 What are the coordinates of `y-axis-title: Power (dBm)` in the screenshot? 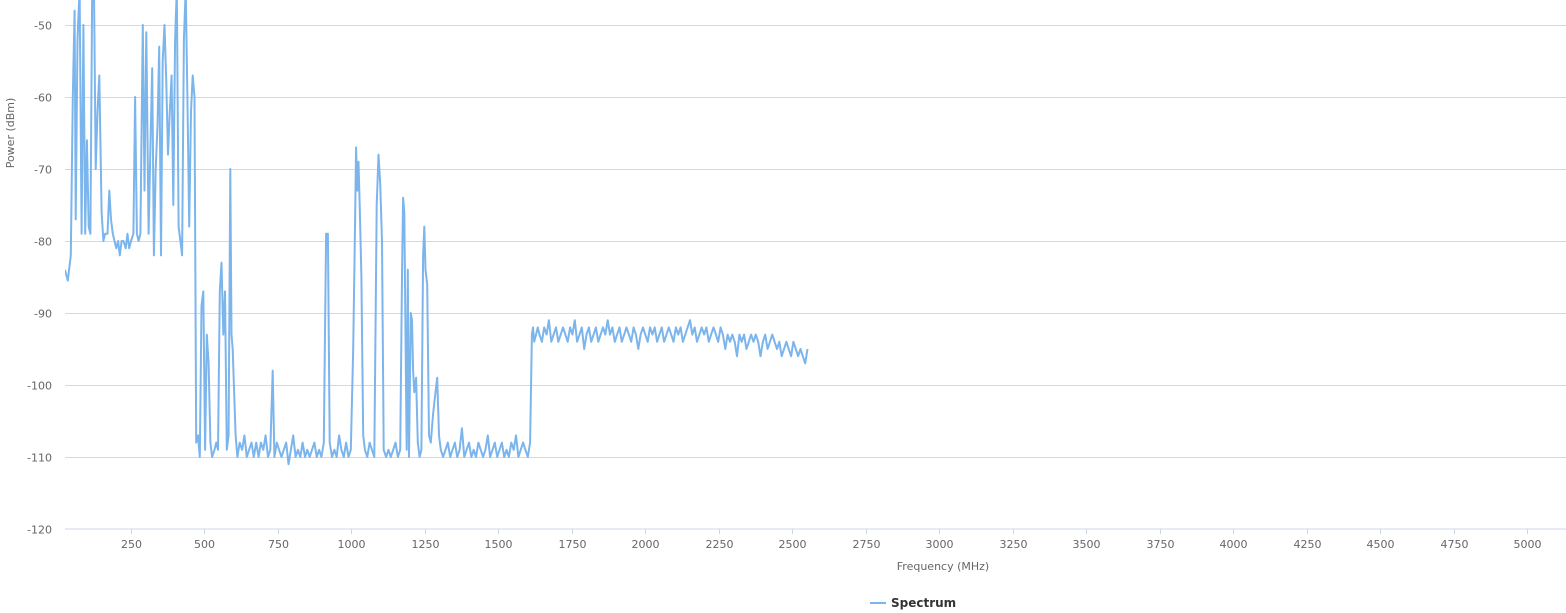 It's located at (10, 133).